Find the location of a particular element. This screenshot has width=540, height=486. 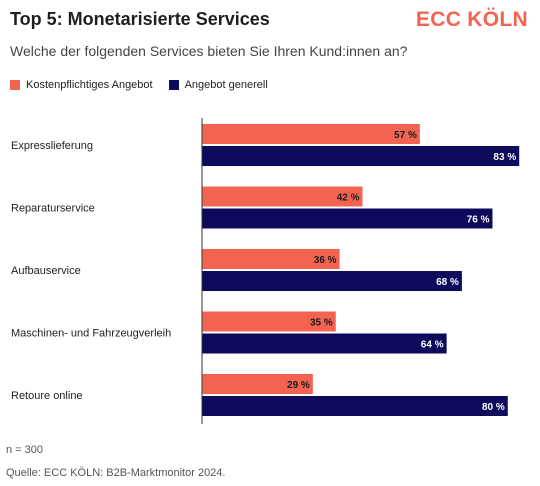

category-label-maschinen-und-fahrzeugverleih: Maschinen- und Fahrzeugverleih is located at coordinates (91, 334).